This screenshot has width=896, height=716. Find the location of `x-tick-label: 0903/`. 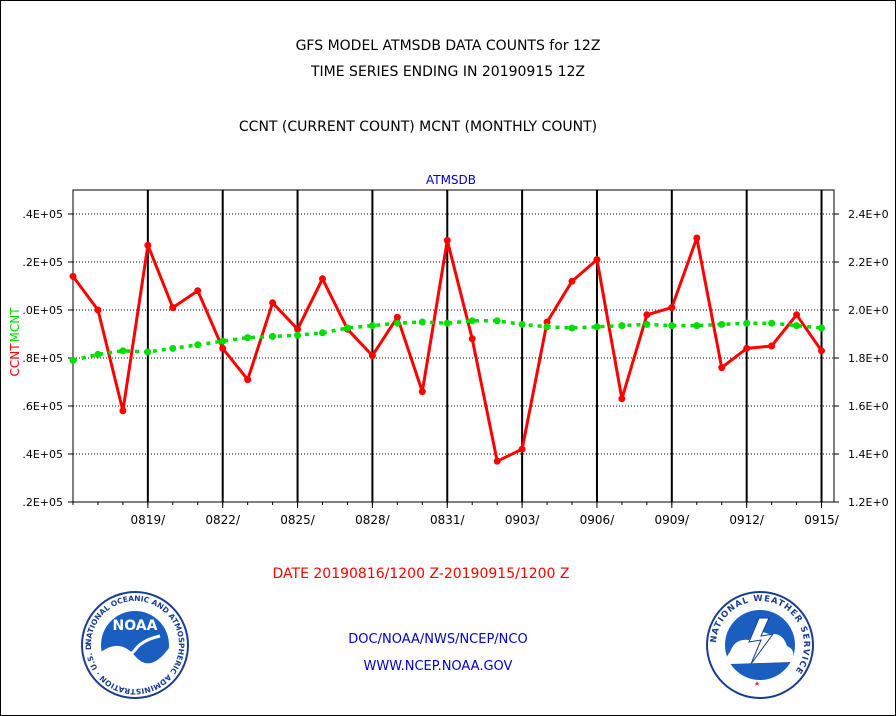

x-tick-label: 0903/ is located at coordinates (523, 520).